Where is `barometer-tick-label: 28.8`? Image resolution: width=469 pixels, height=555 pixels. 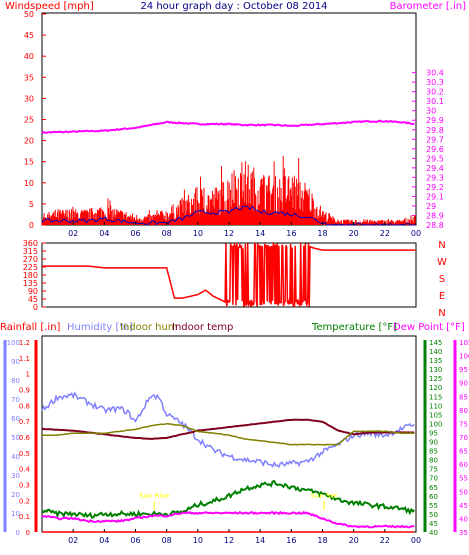 barometer-tick-label: 28.8 is located at coordinates (435, 225).